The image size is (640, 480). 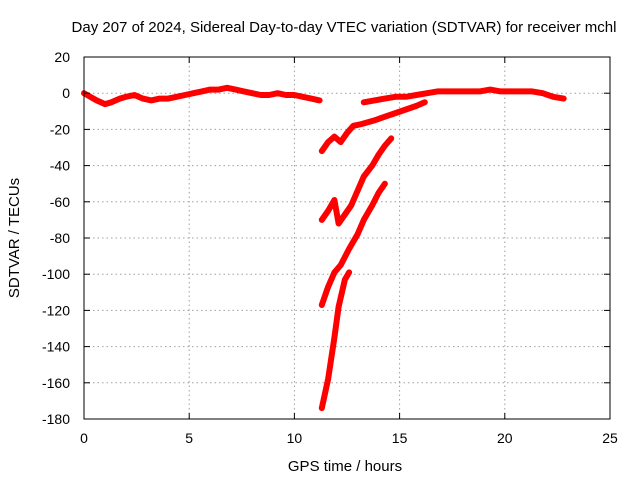 What do you see at coordinates (56, 310) in the screenshot?
I see `y-tick-label: -120` at bounding box center [56, 310].